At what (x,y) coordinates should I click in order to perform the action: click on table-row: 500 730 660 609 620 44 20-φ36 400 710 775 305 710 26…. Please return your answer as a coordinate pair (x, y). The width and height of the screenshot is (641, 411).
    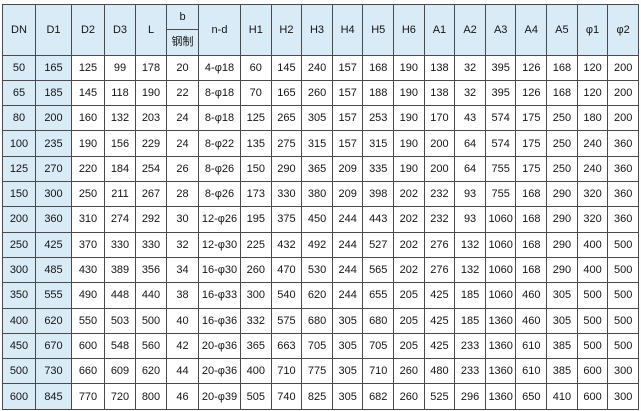
    Looking at the image, I should click on (320, 371).